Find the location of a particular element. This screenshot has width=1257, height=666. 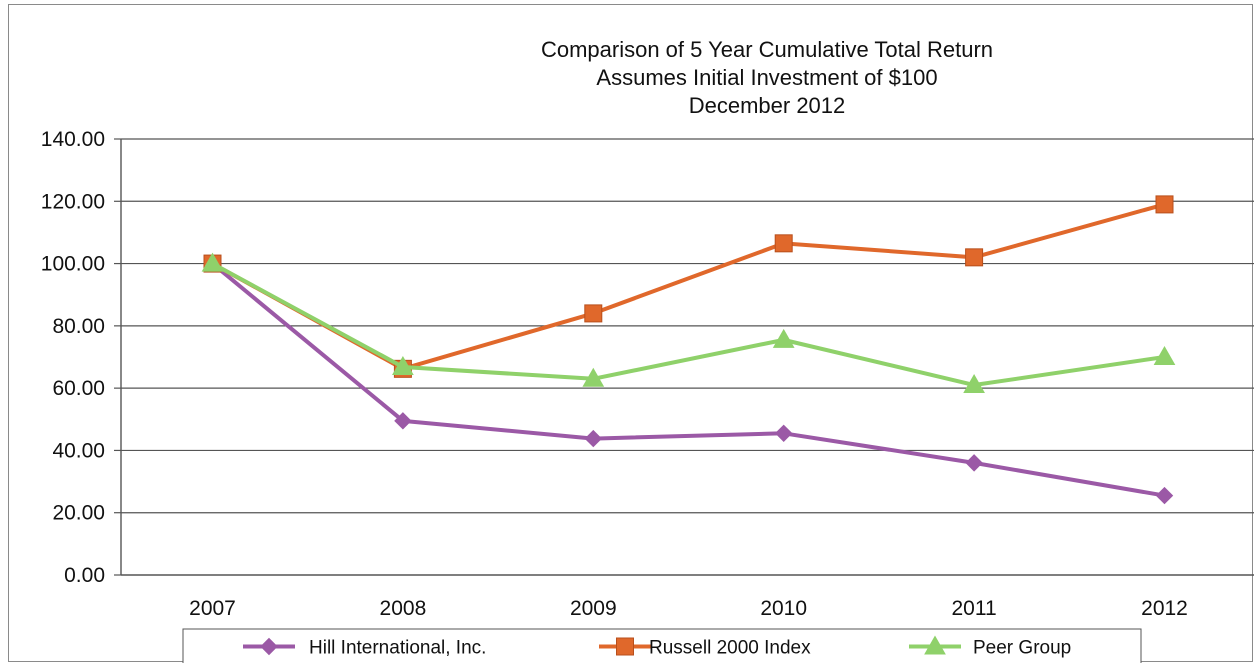

x-tick-label: 2008 is located at coordinates (403, 608).